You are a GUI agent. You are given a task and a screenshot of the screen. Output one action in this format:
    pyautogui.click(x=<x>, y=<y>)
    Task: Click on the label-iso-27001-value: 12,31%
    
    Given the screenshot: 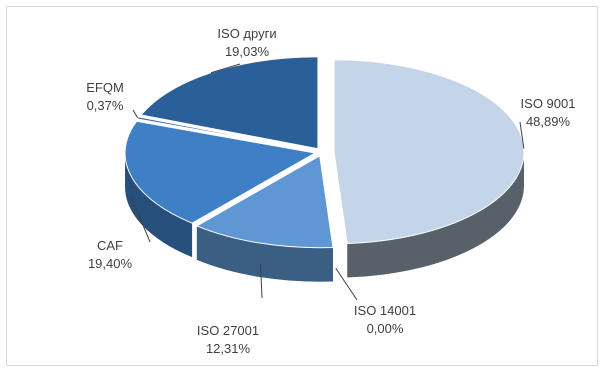 What is the action you would take?
    pyautogui.click(x=228, y=348)
    